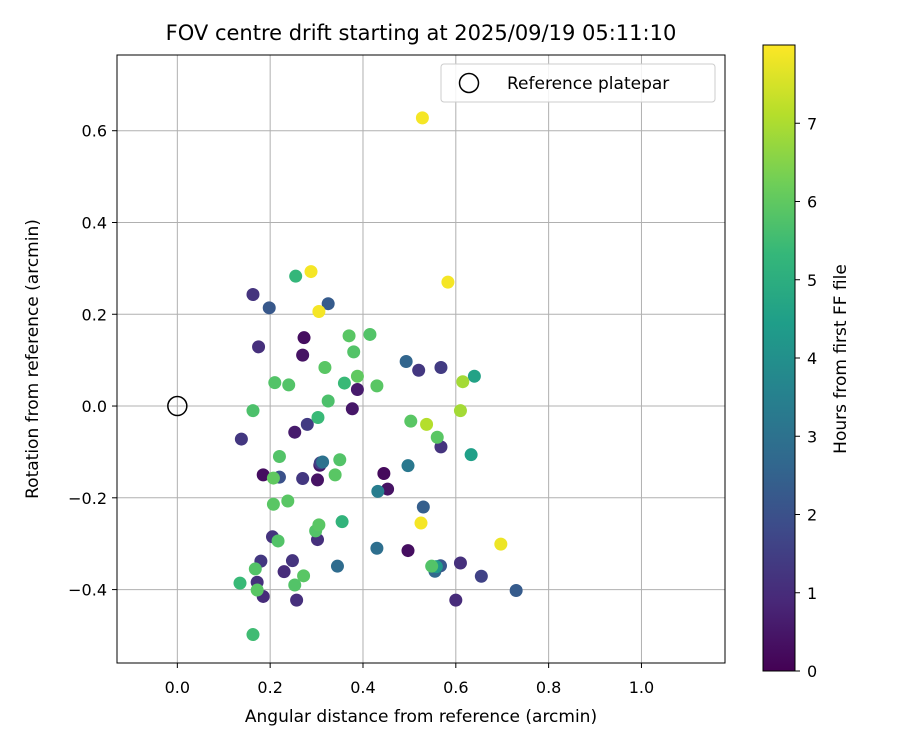 Image resolution: width=900 pixels, height=750 pixels. I want to click on x-tick-label: 0.4, so click(362, 687).